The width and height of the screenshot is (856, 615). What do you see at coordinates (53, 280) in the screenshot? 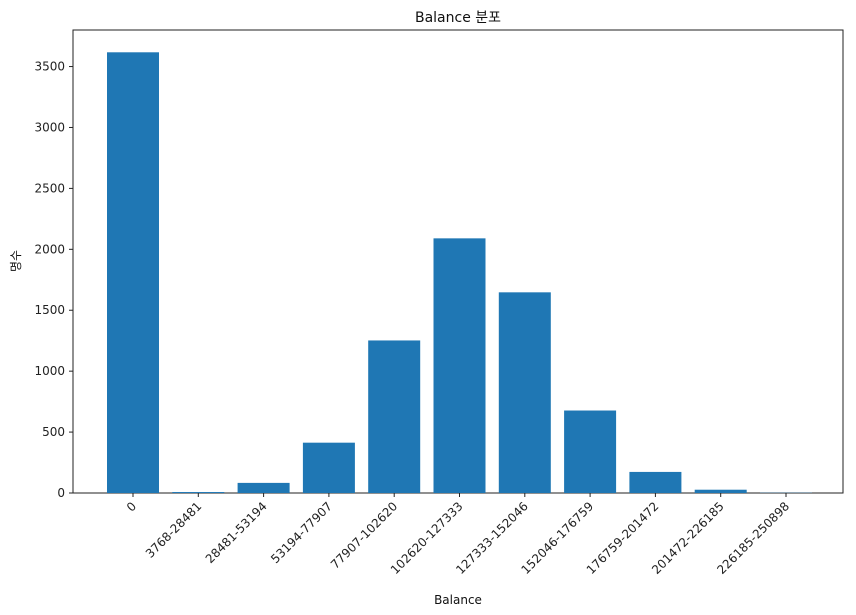
I see `y-axis: 0 500 1000 1500 2000 2500 3000 3500` at bounding box center [53, 280].